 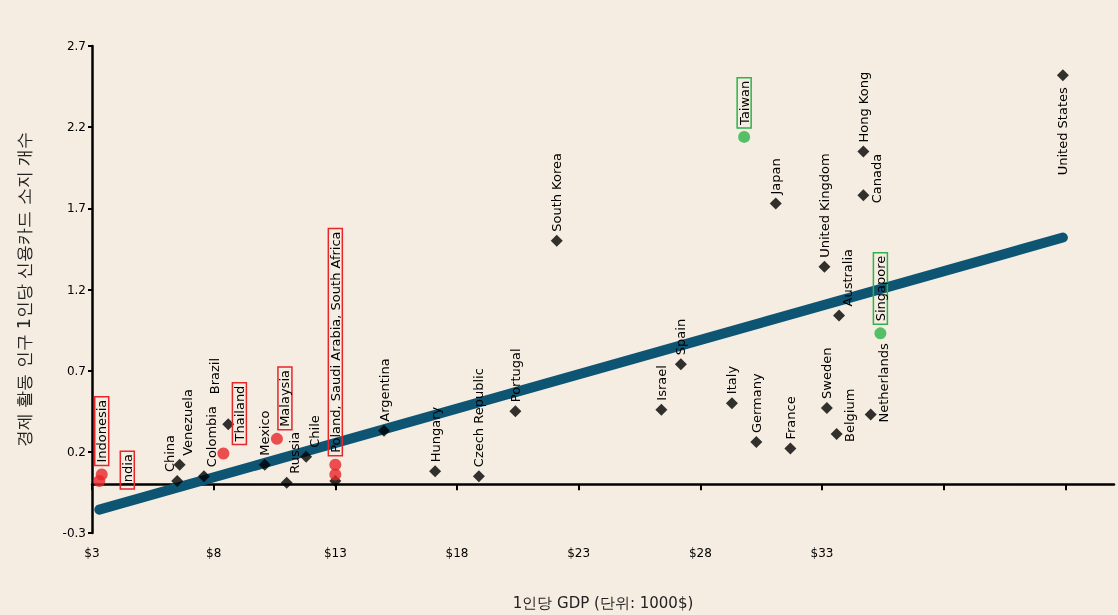 I want to click on y-axis-title: 경제 활동 인구 1인당 신용카드 소지 개수, so click(x=23, y=289).